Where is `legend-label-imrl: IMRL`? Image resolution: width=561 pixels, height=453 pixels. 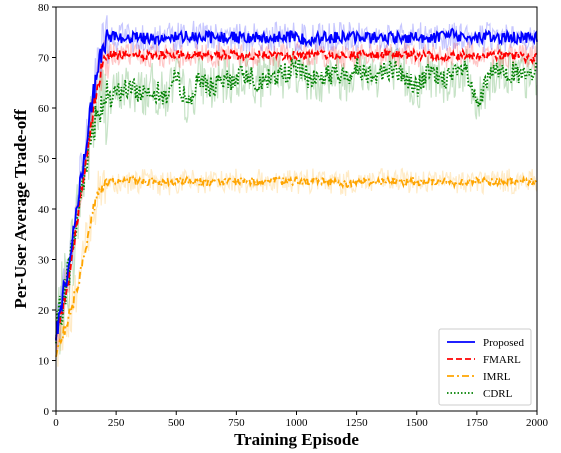 legend-label-imrl: IMRL is located at coordinates (497, 377).